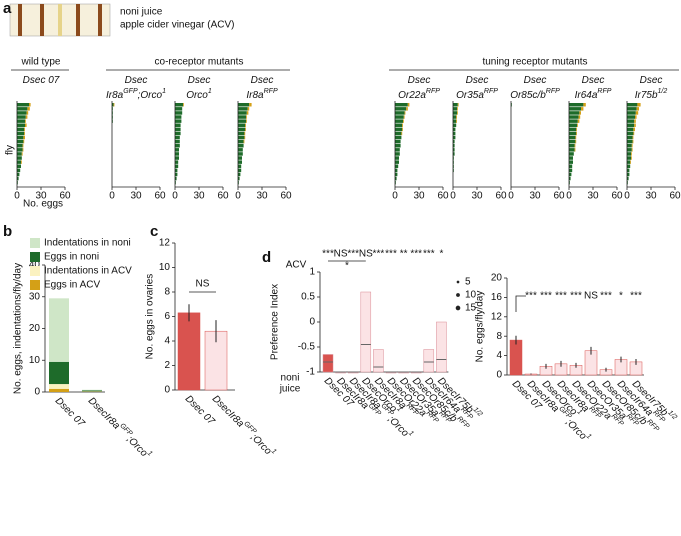 This screenshot has width=681, height=536. Describe the element at coordinates (35, 285) in the screenshot. I see `legend-swatch` at that location.